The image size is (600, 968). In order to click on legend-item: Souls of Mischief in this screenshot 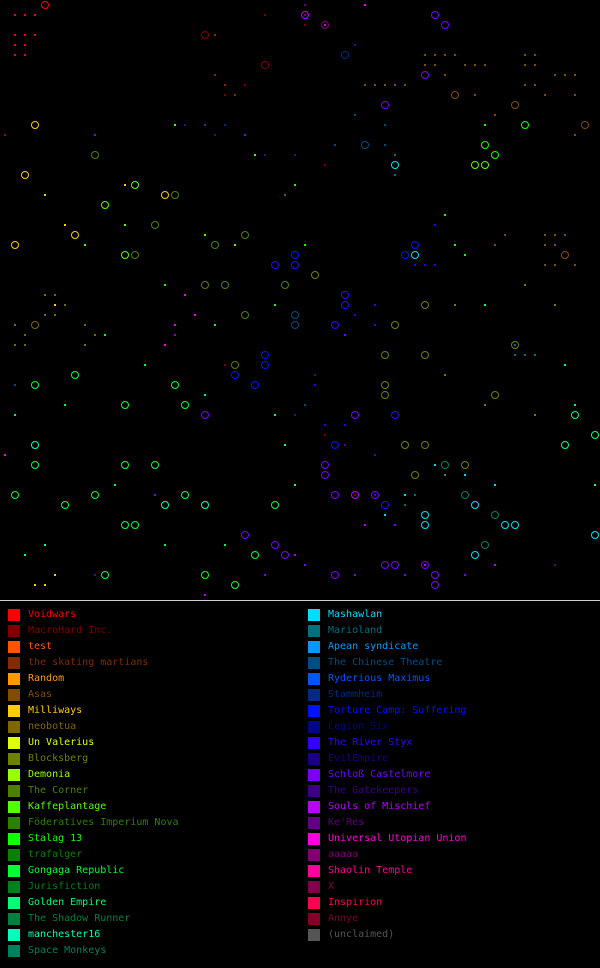, I will do `click(454, 807)`.